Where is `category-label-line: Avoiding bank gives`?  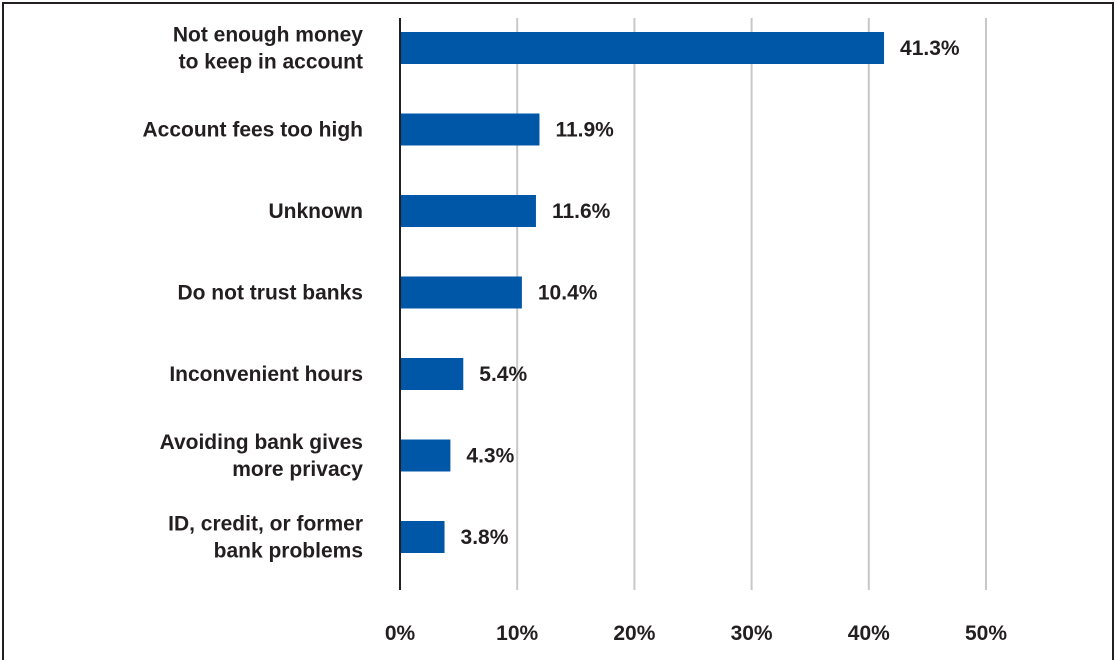 category-label-line: Avoiding bank gives is located at coordinates (261, 442).